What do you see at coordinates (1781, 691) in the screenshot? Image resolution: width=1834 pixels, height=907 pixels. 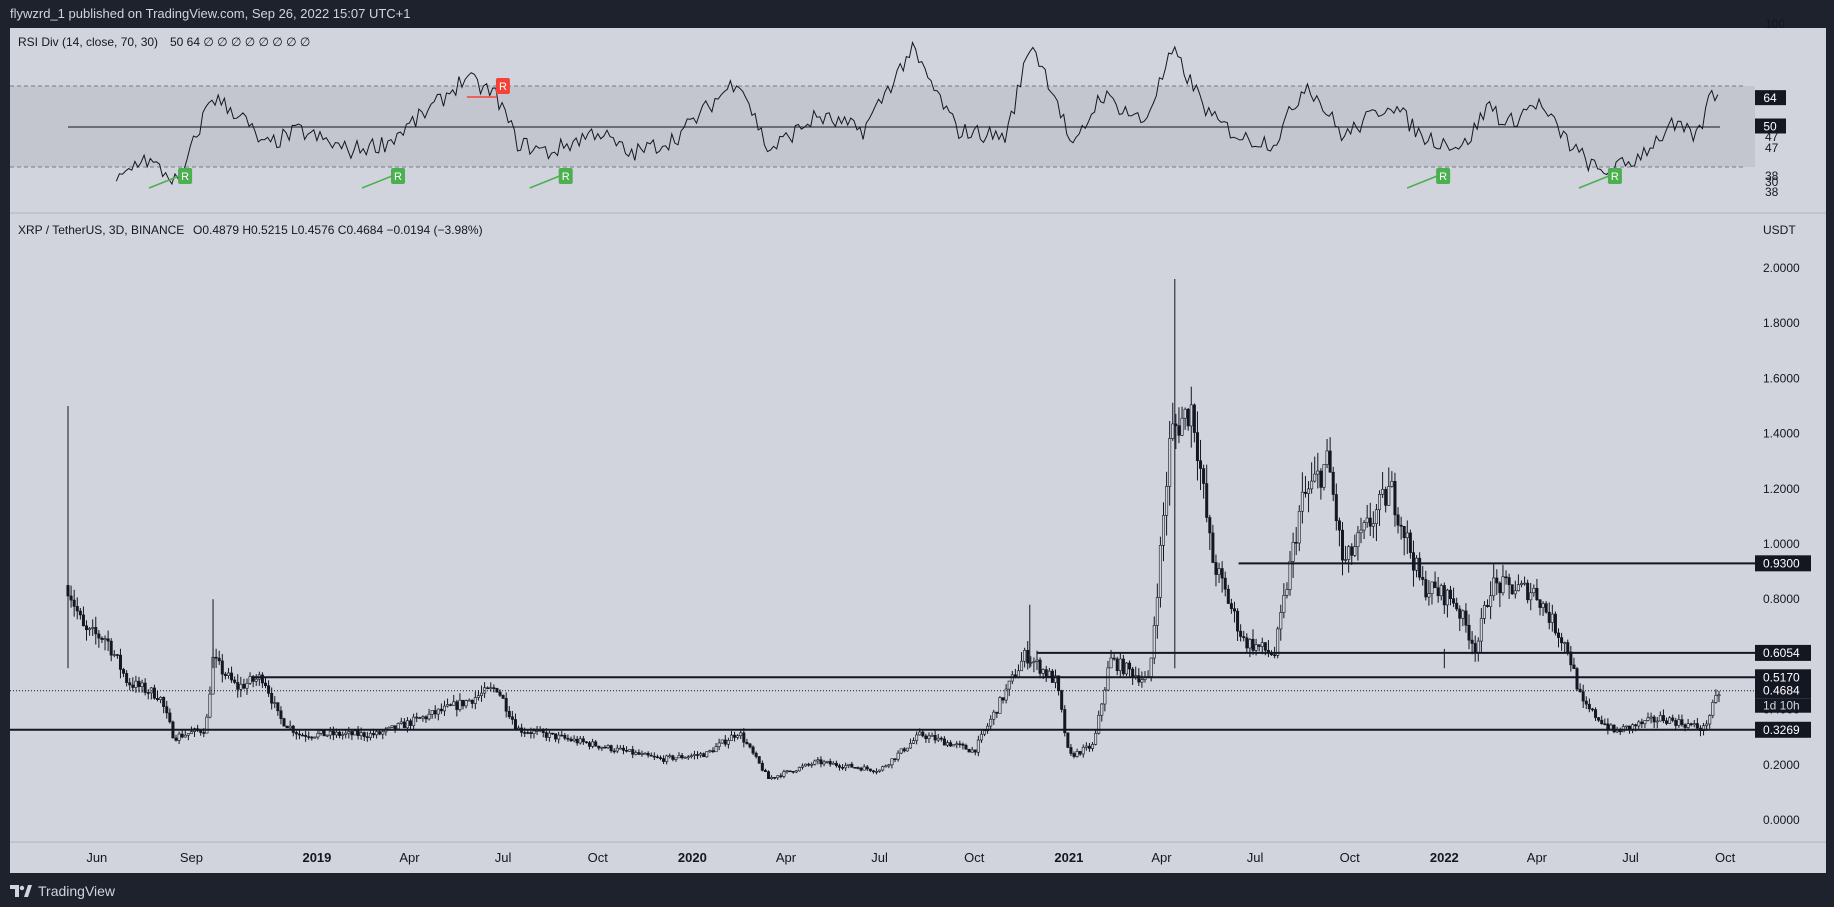 I see `level-price-label: 0.4684` at bounding box center [1781, 691].